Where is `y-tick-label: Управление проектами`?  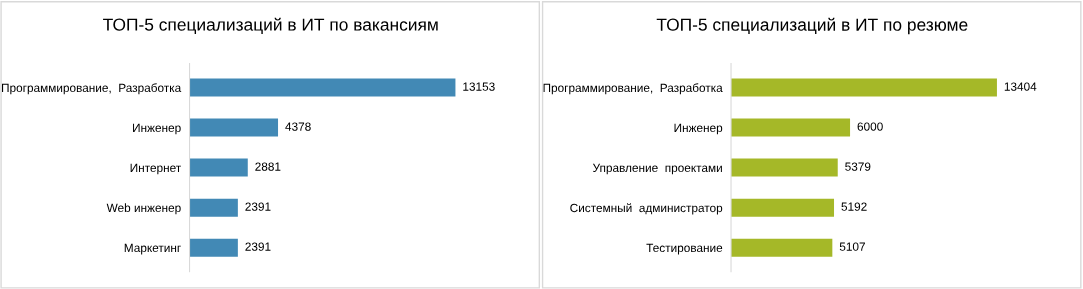 y-tick-label: Управление проектами is located at coordinates (657, 169).